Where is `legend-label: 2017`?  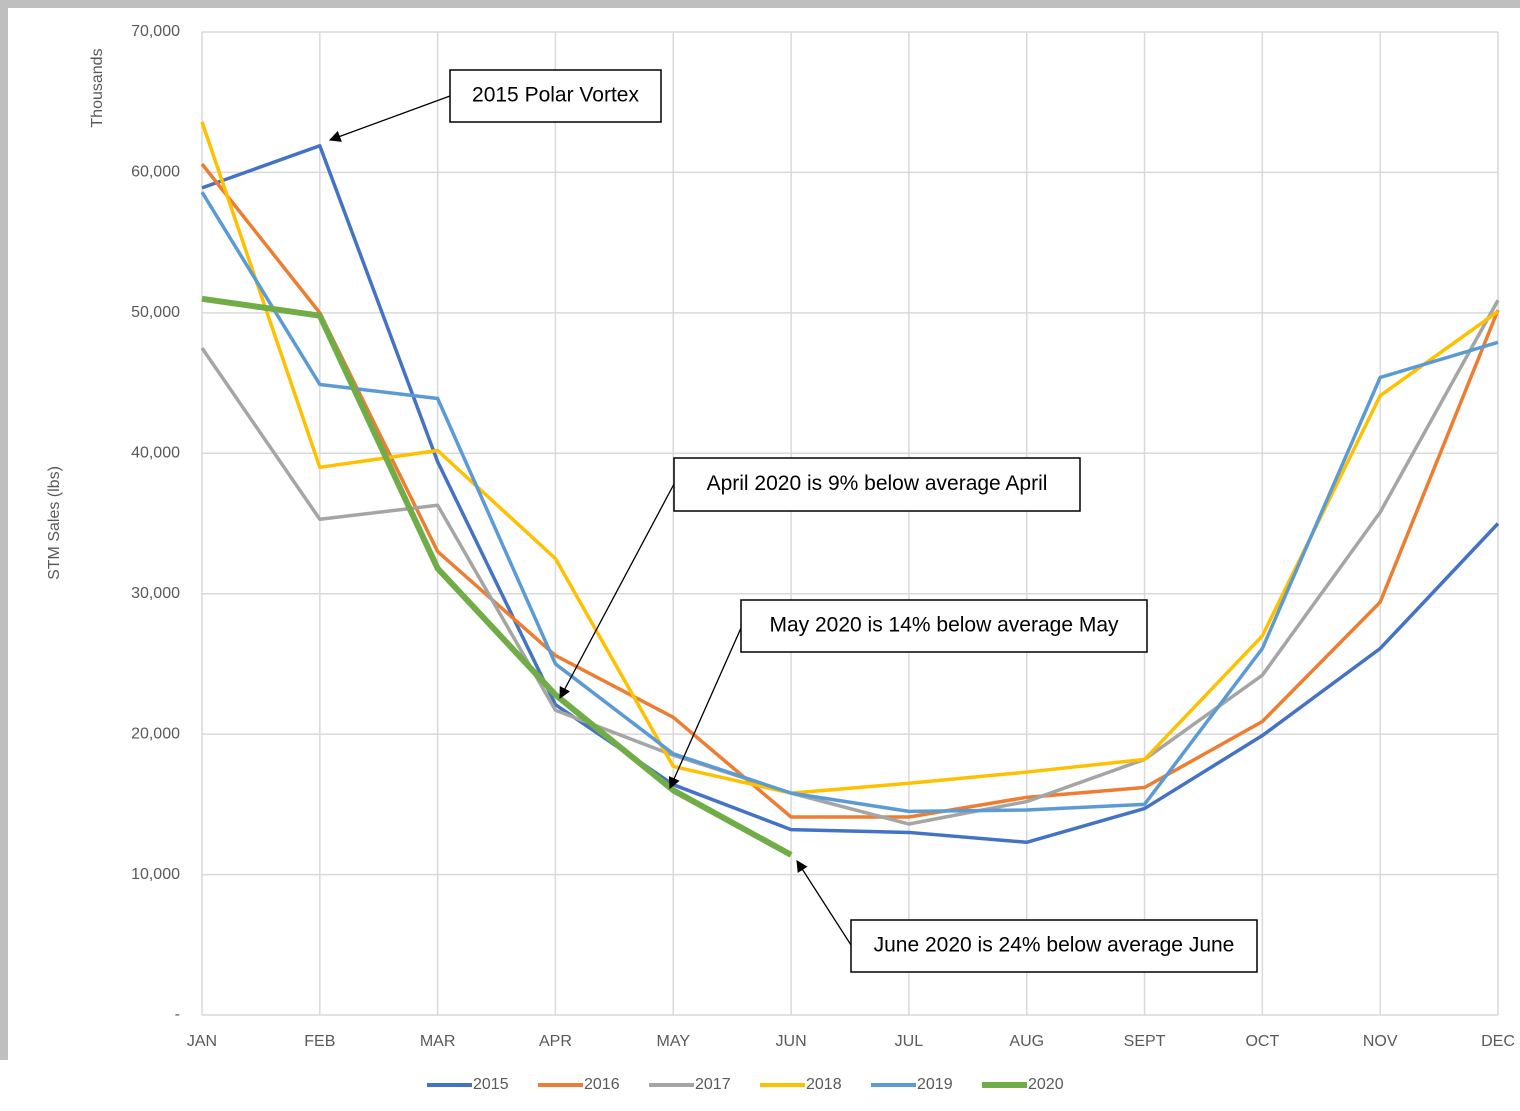 legend-label: 2017 is located at coordinates (713, 1084).